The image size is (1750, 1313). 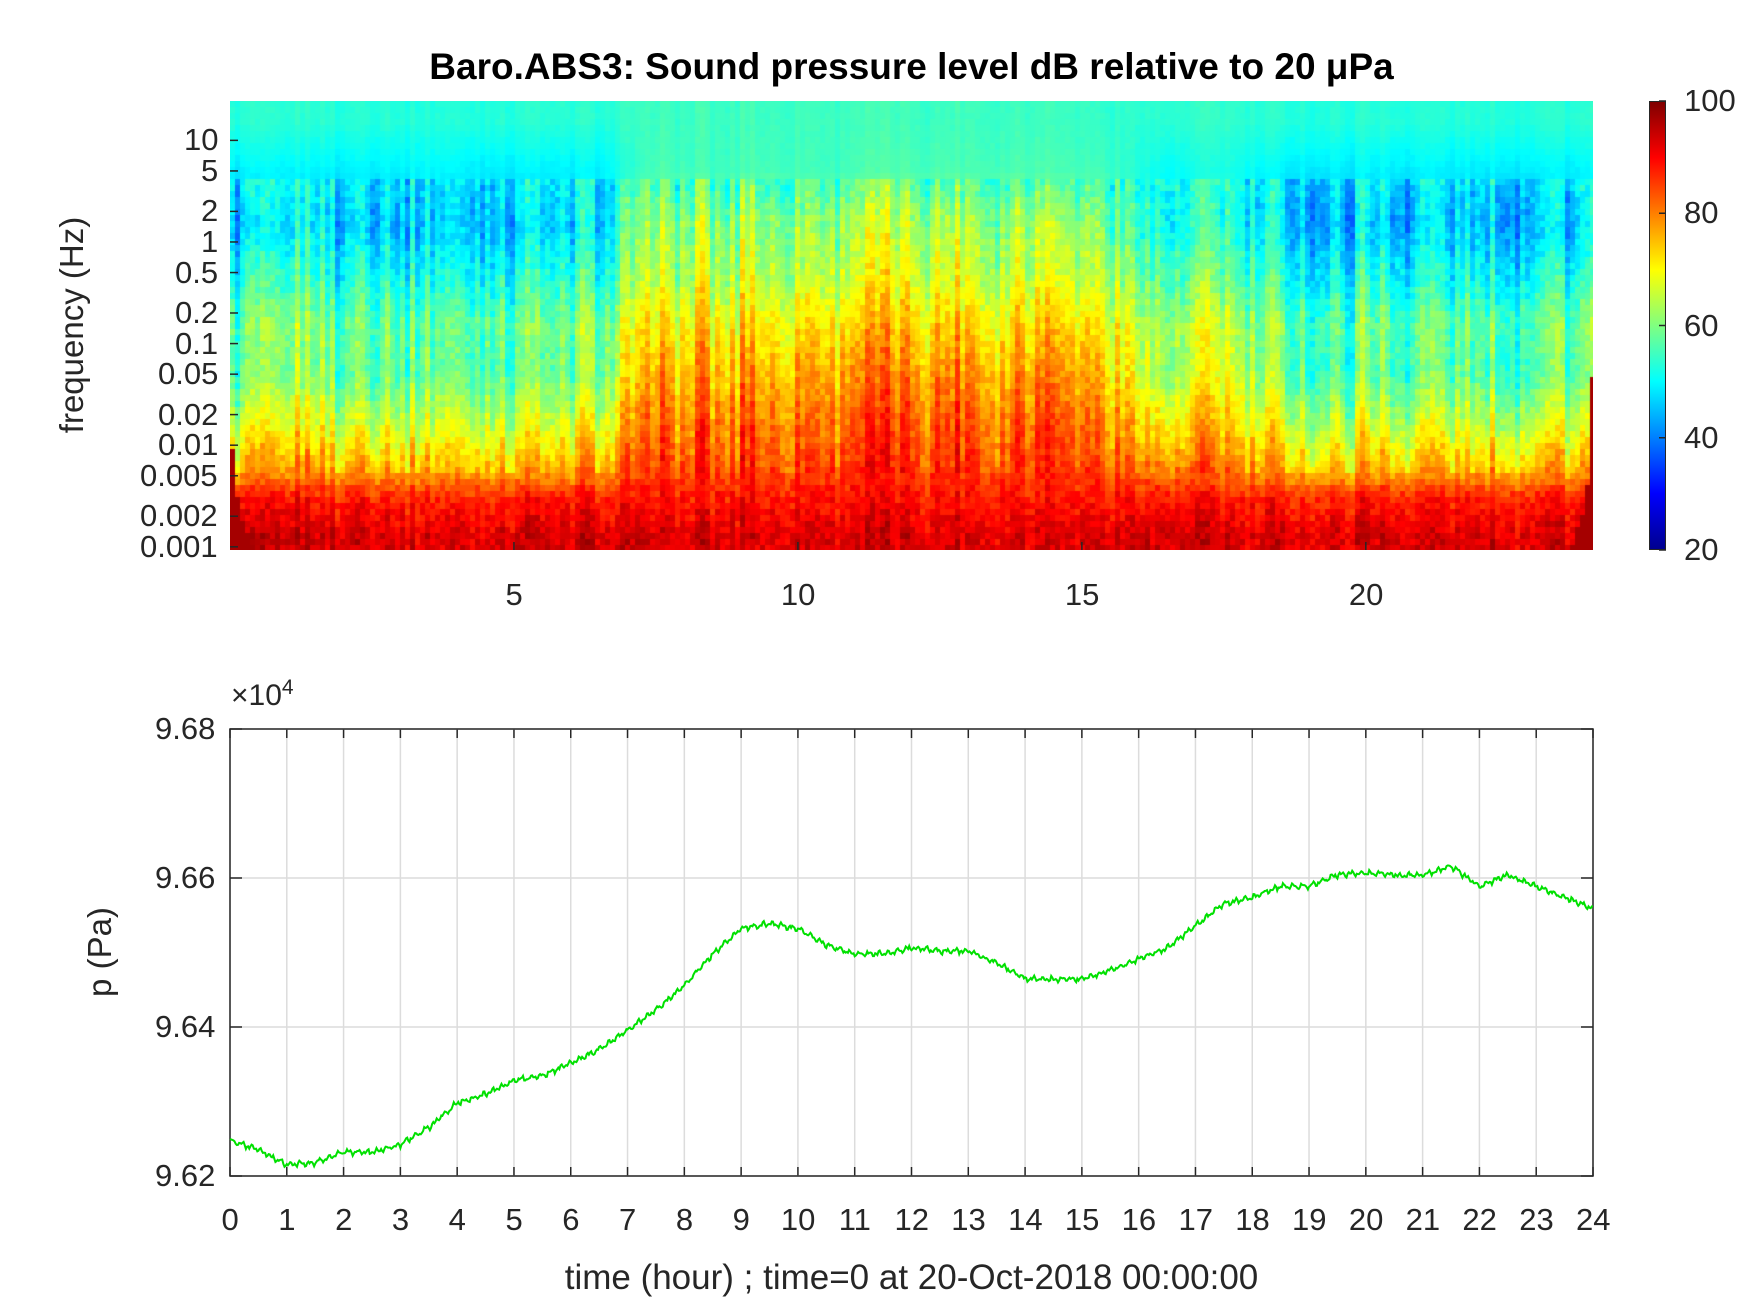 What do you see at coordinates (287, 1219) in the screenshot?
I see `x-tick-label: 1` at bounding box center [287, 1219].